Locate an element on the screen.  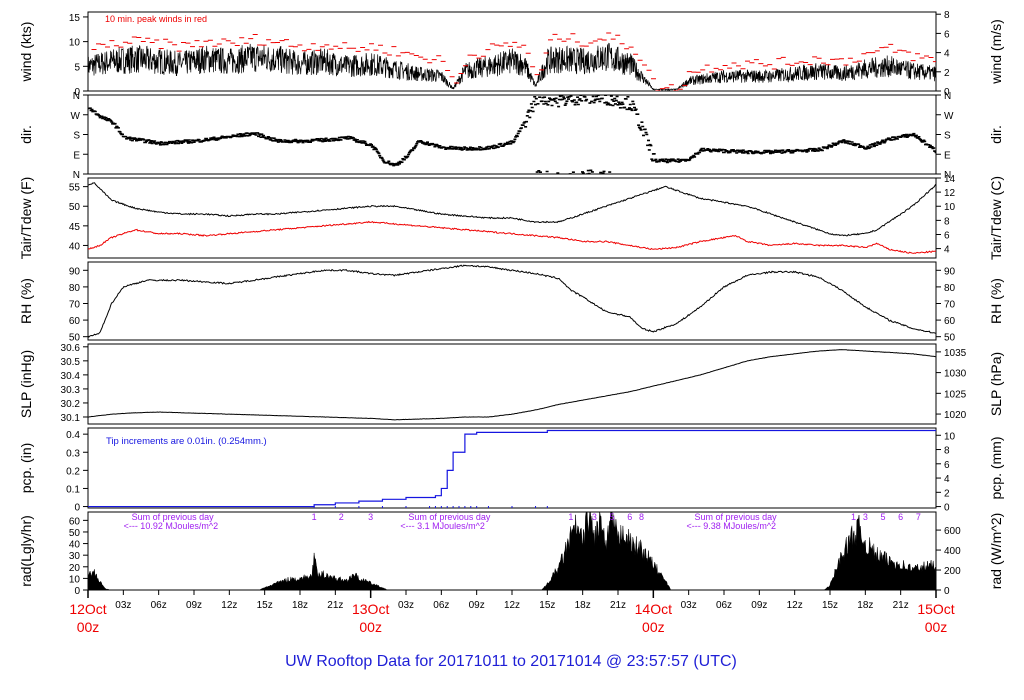
left-tick-label: 80 is located at coordinates (75, 288).